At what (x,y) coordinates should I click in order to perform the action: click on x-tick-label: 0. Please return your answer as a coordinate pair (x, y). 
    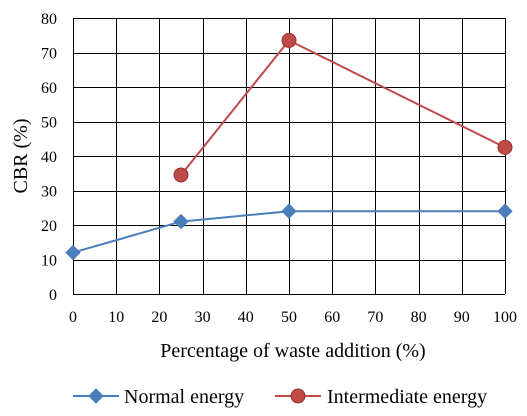
    Looking at the image, I should click on (73, 317).